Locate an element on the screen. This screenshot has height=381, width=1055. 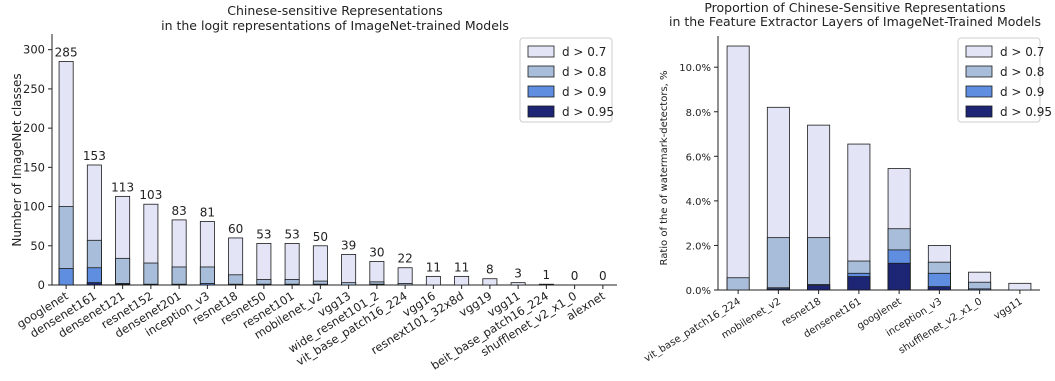
bar-d-09-googlenet is located at coordinates (66, 277).